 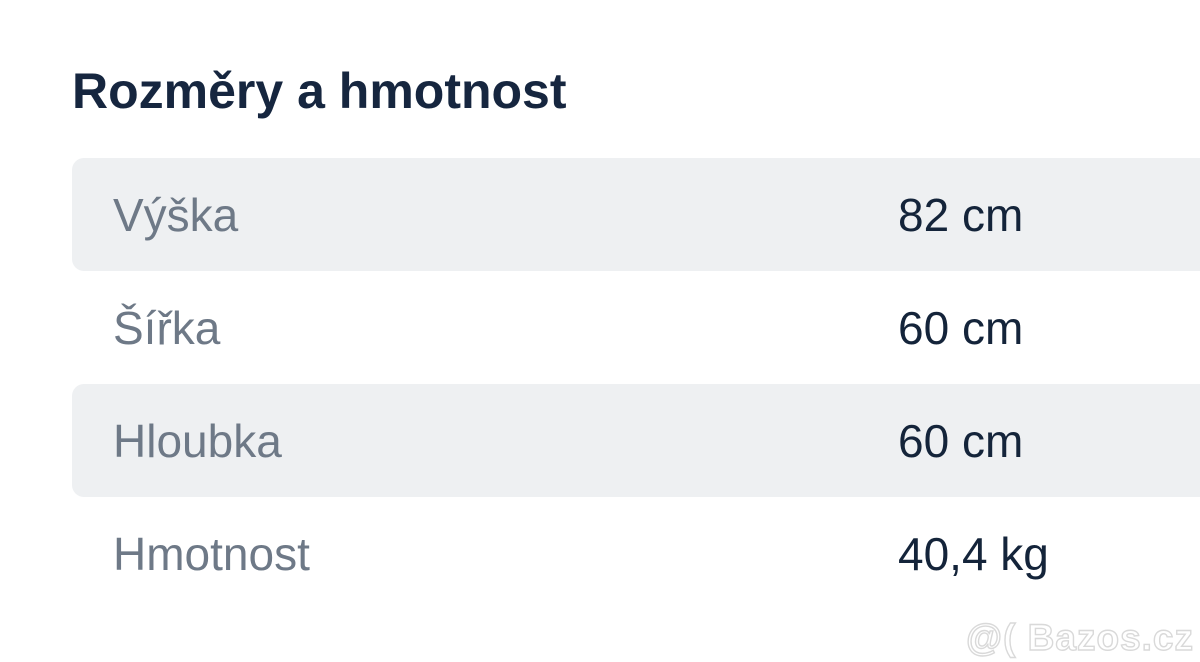 I want to click on spec-label-weight: Hmotnost, so click(x=211, y=553).